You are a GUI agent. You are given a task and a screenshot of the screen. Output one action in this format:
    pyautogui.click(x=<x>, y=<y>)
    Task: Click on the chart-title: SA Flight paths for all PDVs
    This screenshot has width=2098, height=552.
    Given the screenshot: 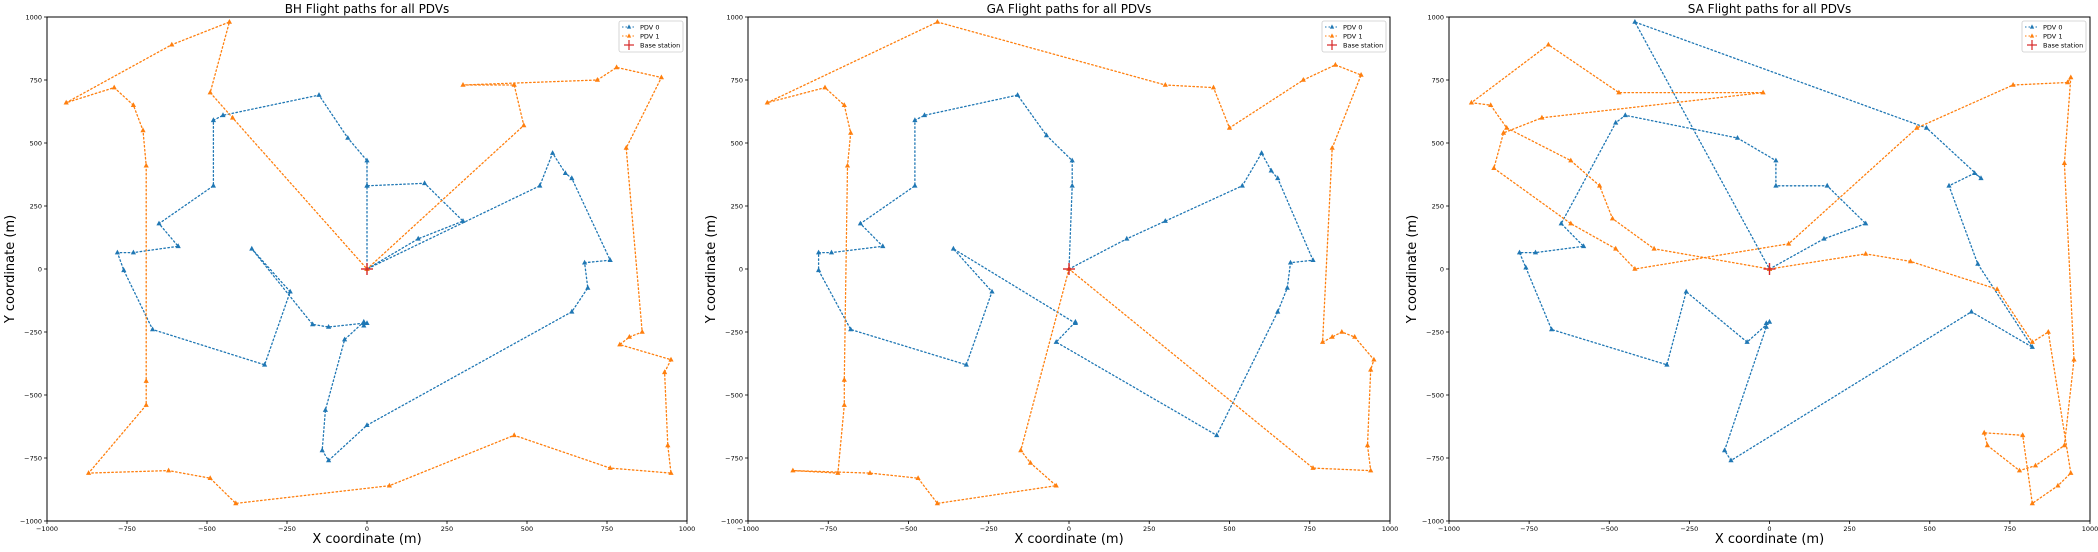 What is the action you would take?
    pyautogui.click(x=1769, y=9)
    